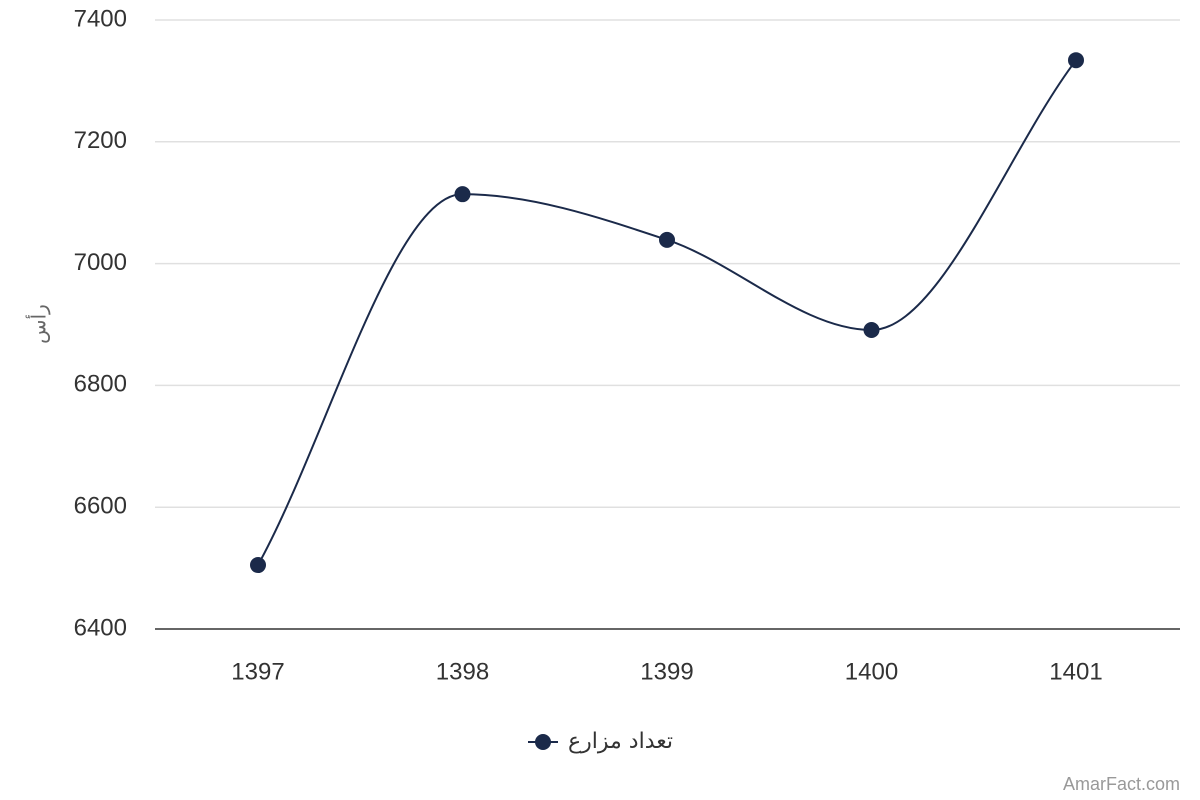  I want to click on y-axis-ticks: 6400 6600 6800 7000 7200 7400, so click(100, 323).